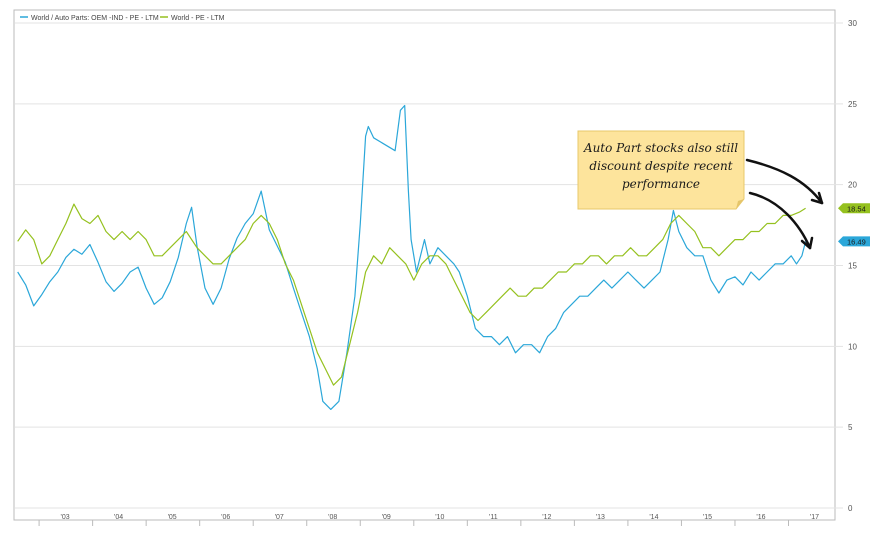  What do you see at coordinates (740, 204) in the screenshot?
I see `annotation-note-fold` at bounding box center [740, 204].